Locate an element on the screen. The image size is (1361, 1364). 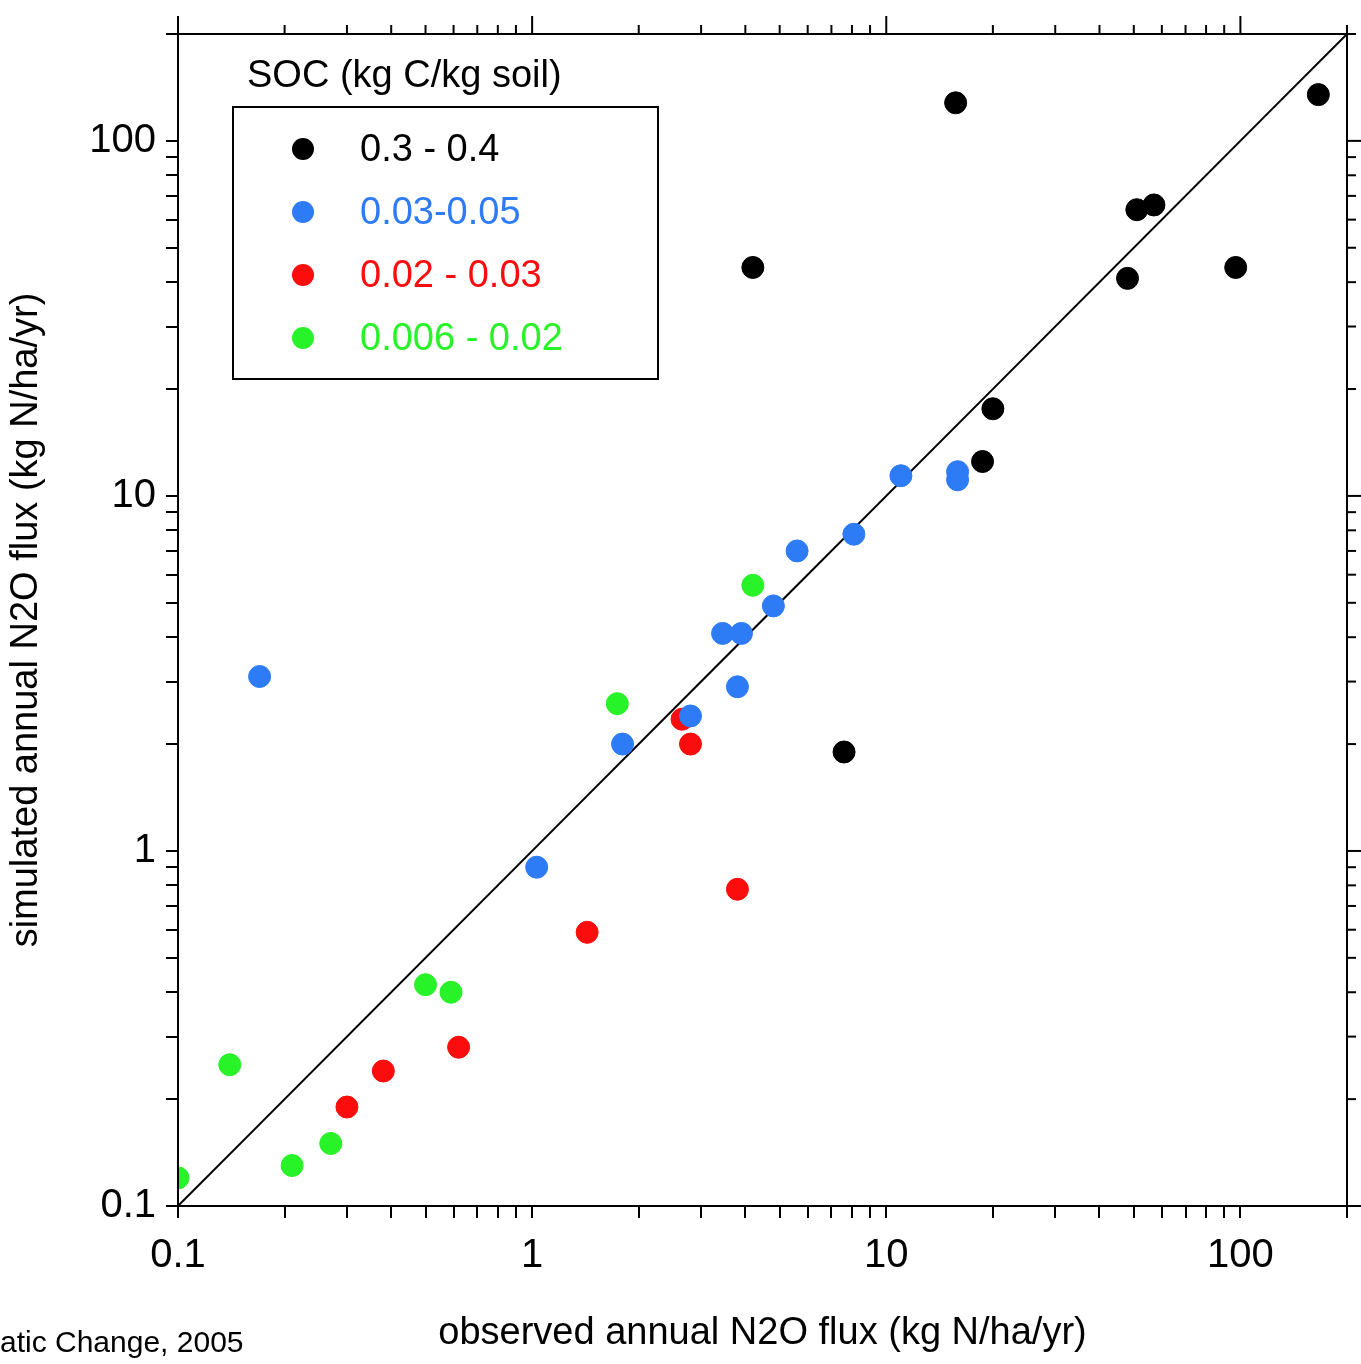
x-tick-label: 1 is located at coordinates (532, 1253).